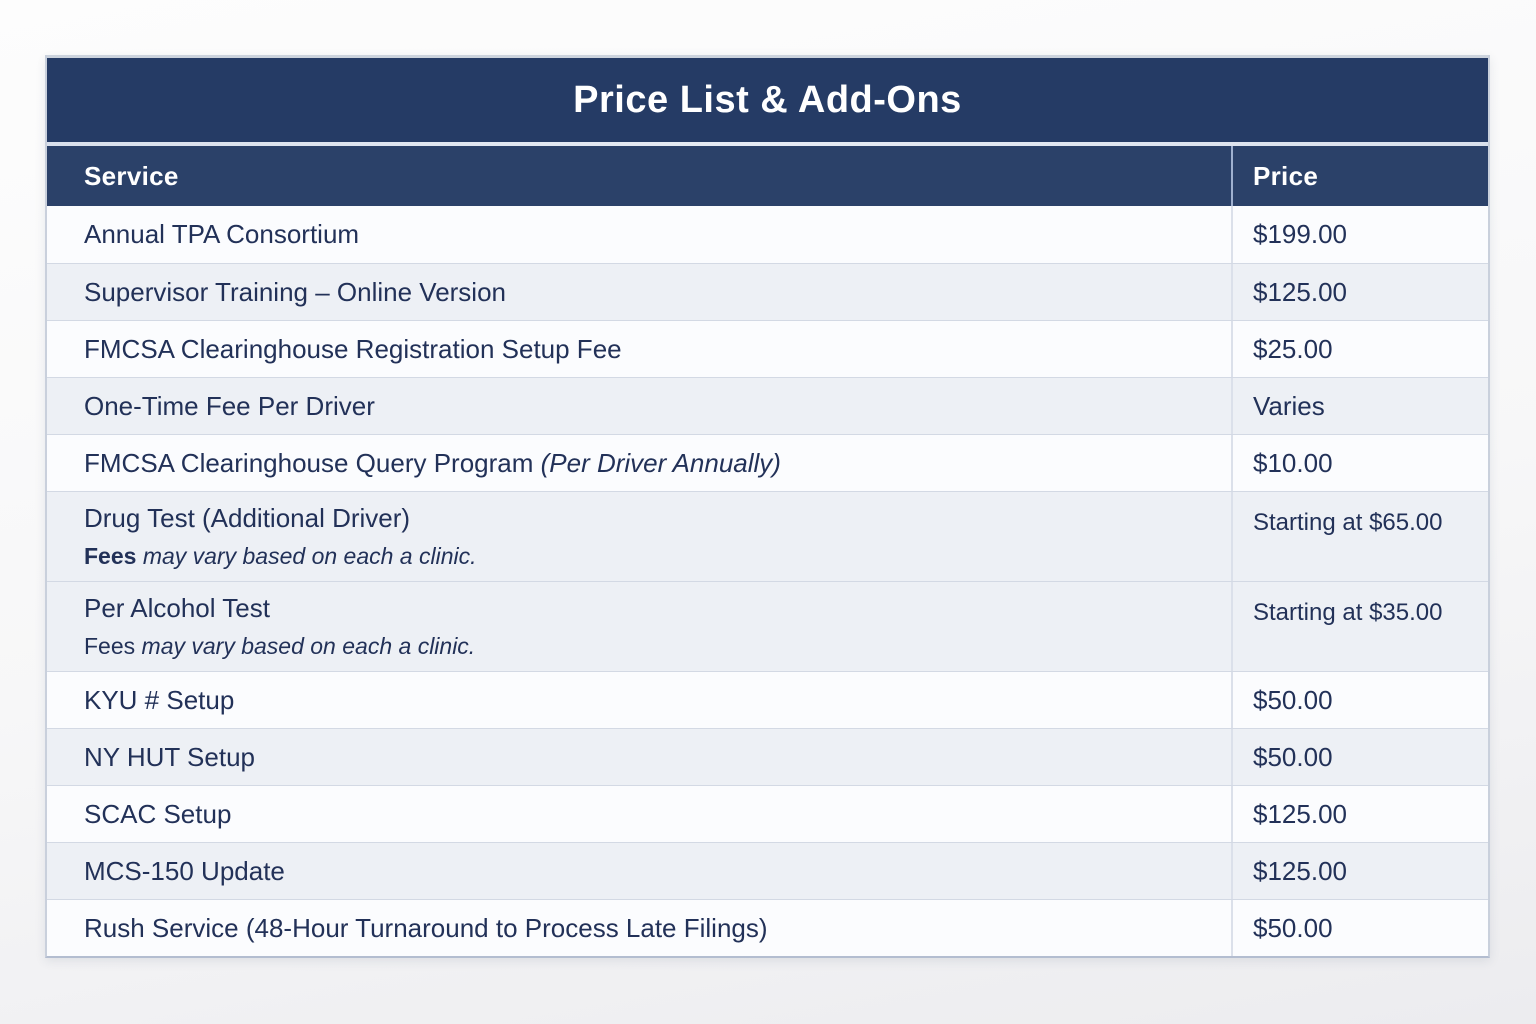 This screenshot has width=1536, height=1024. What do you see at coordinates (1348, 522) in the screenshot?
I see `price-value: Starting at $65.00` at bounding box center [1348, 522].